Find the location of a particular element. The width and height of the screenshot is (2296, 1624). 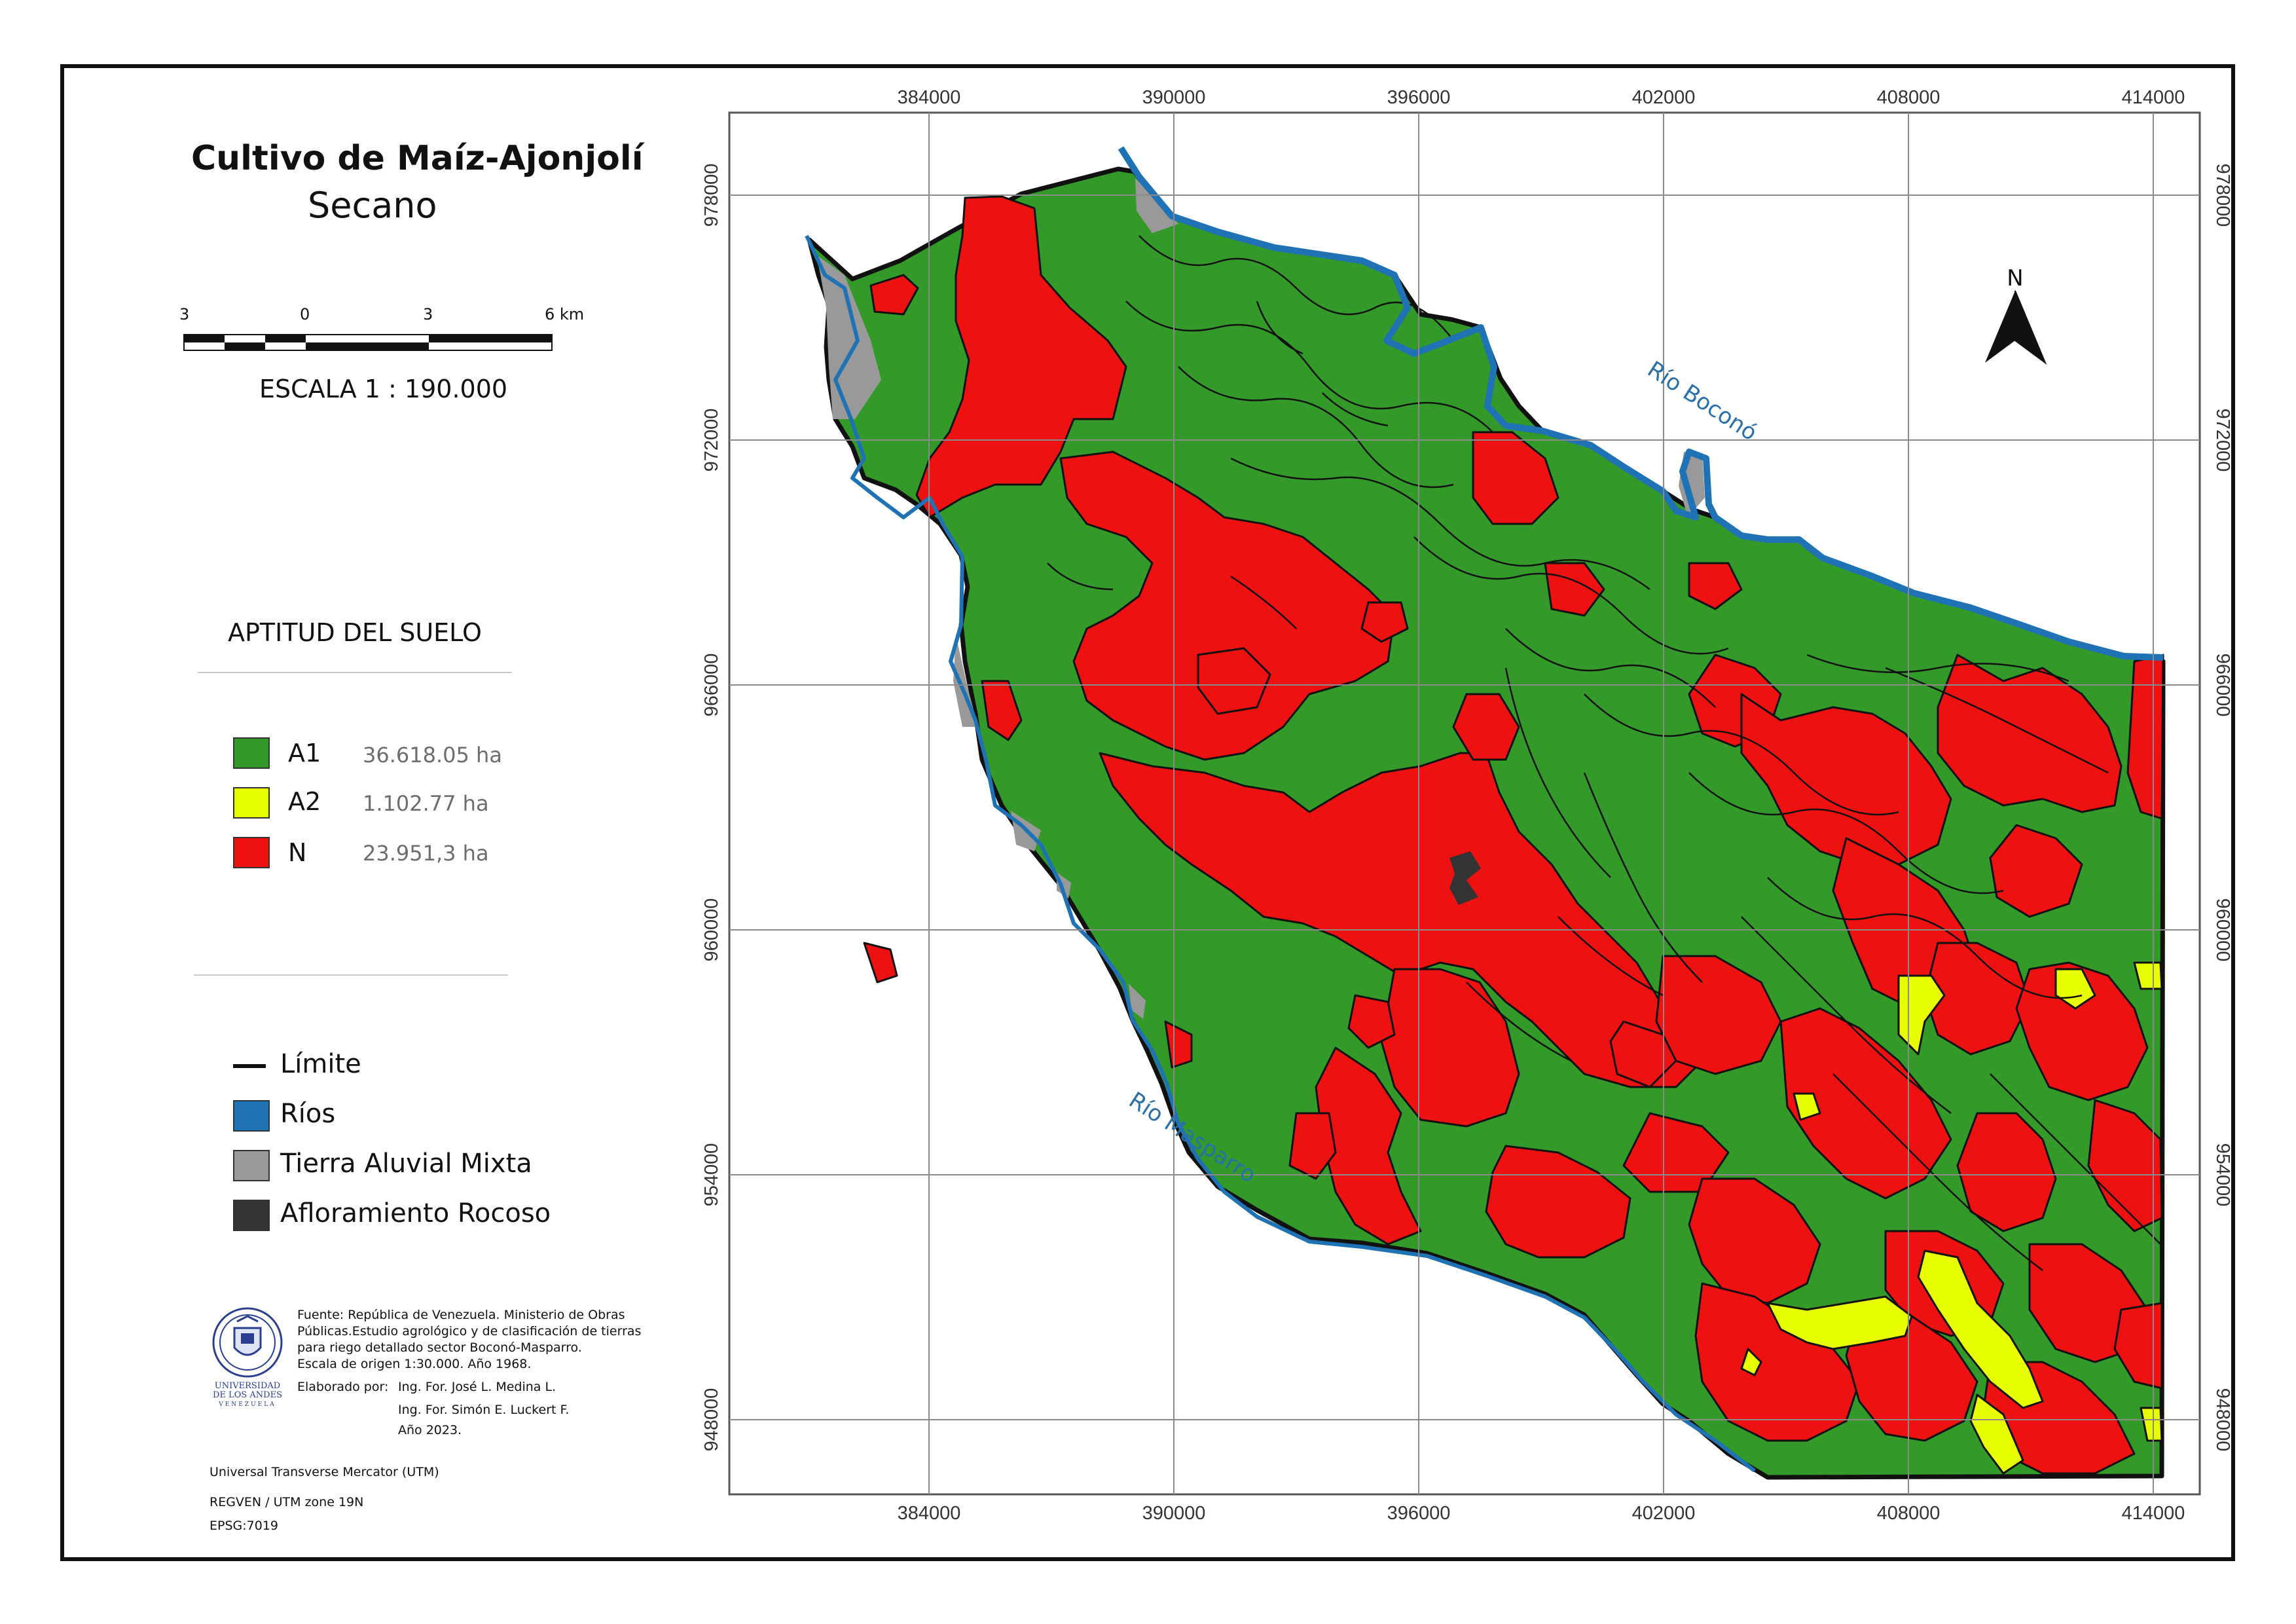

legend-swatch-a1 is located at coordinates (251, 753).